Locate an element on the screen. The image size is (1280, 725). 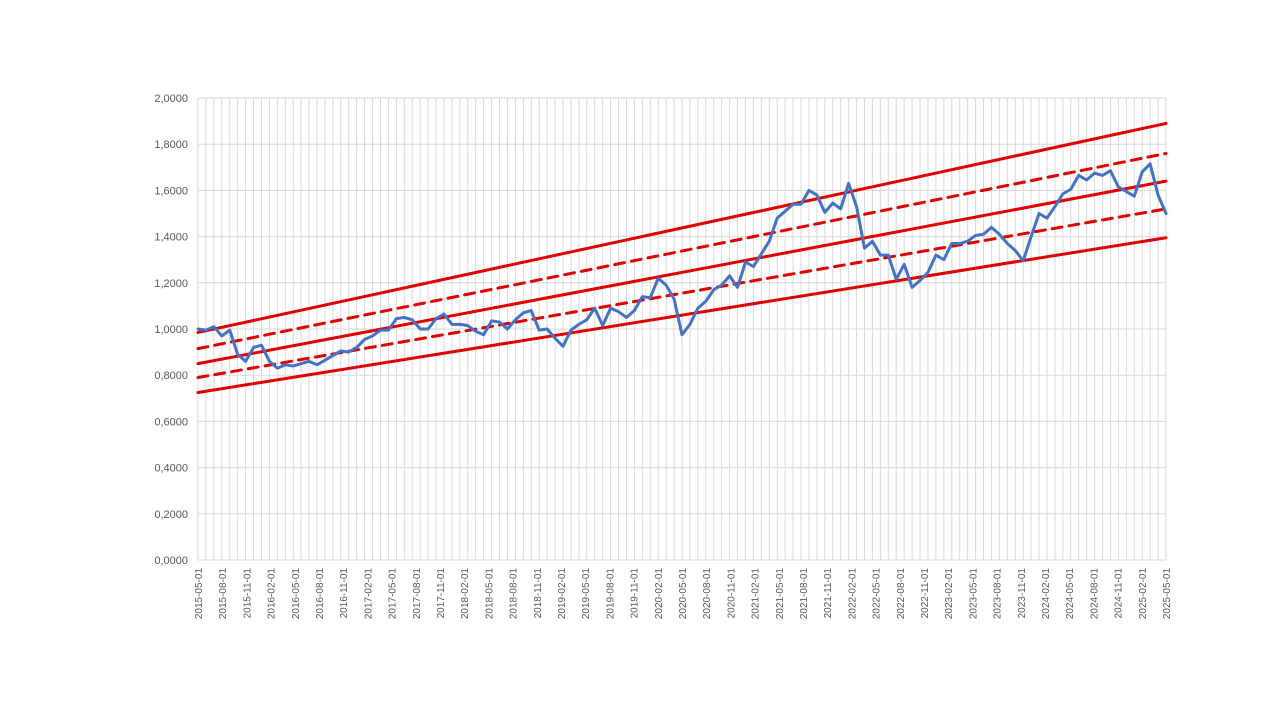
x-tick-label: 2015-11-01 is located at coordinates (247, 593).